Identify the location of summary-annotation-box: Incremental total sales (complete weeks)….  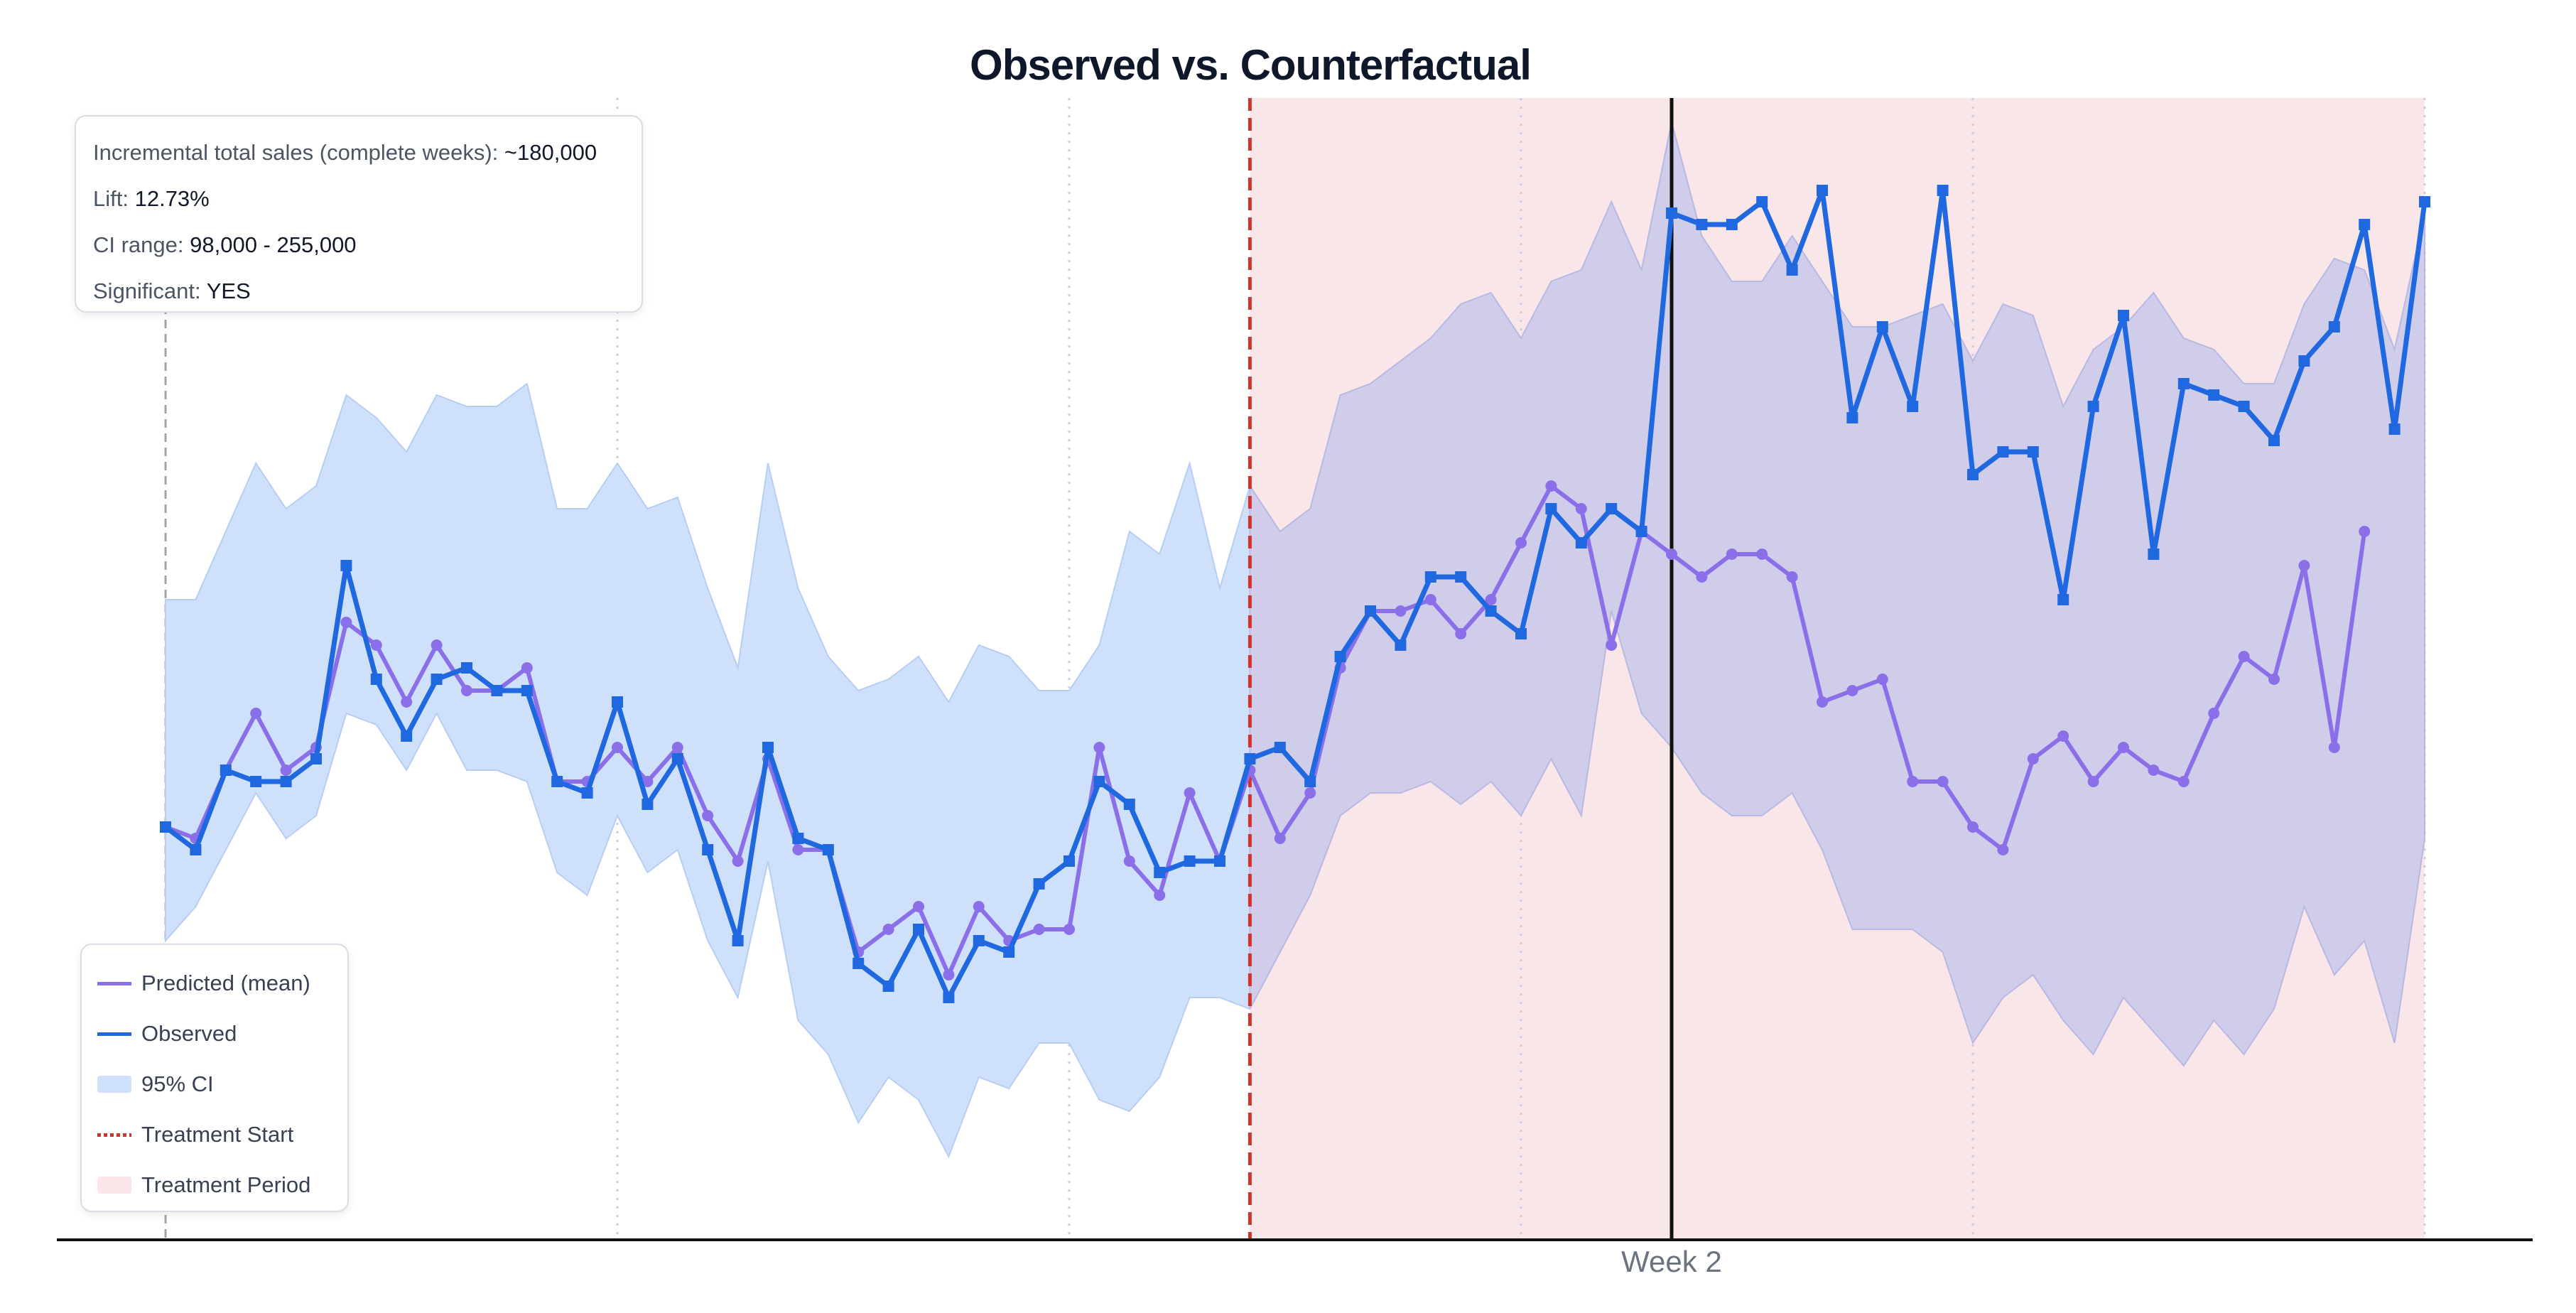
(359, 214).